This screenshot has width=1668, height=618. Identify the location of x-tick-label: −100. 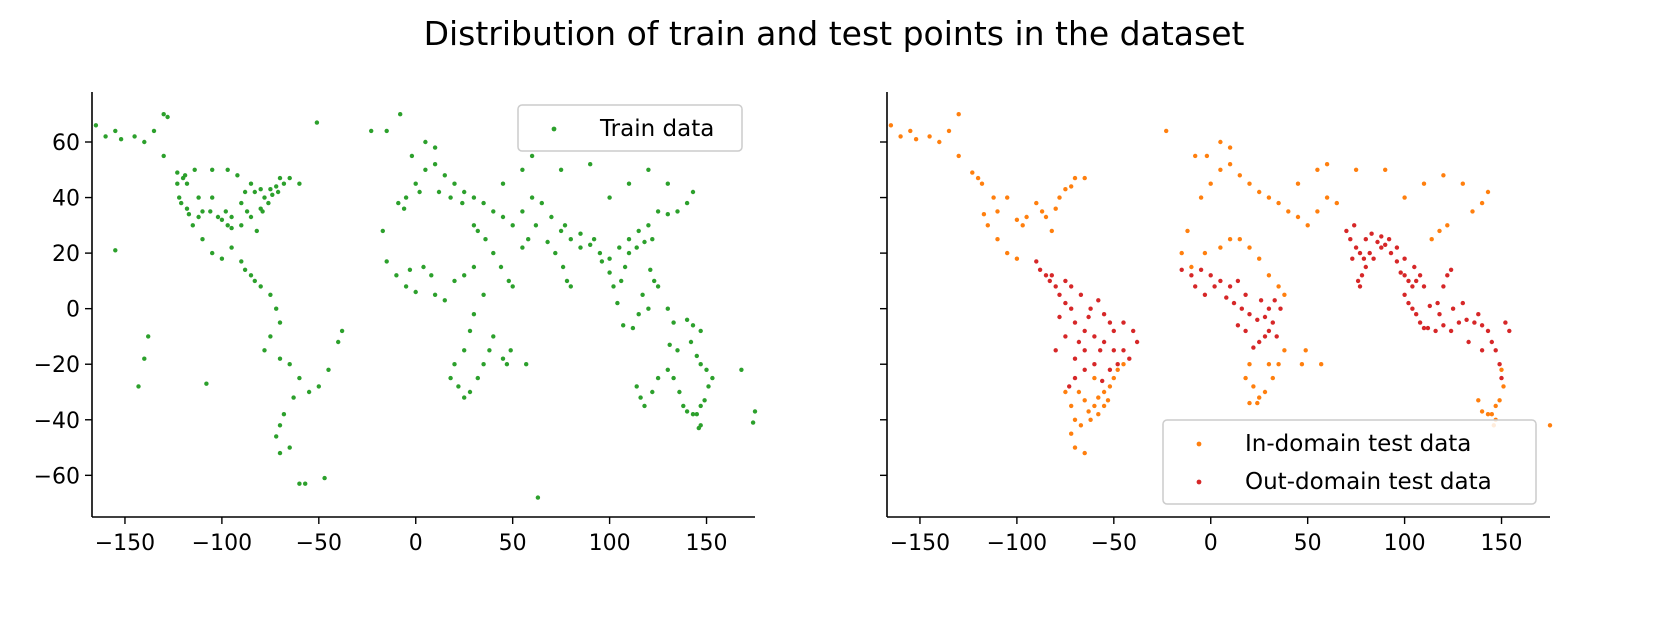
(1017, 543).